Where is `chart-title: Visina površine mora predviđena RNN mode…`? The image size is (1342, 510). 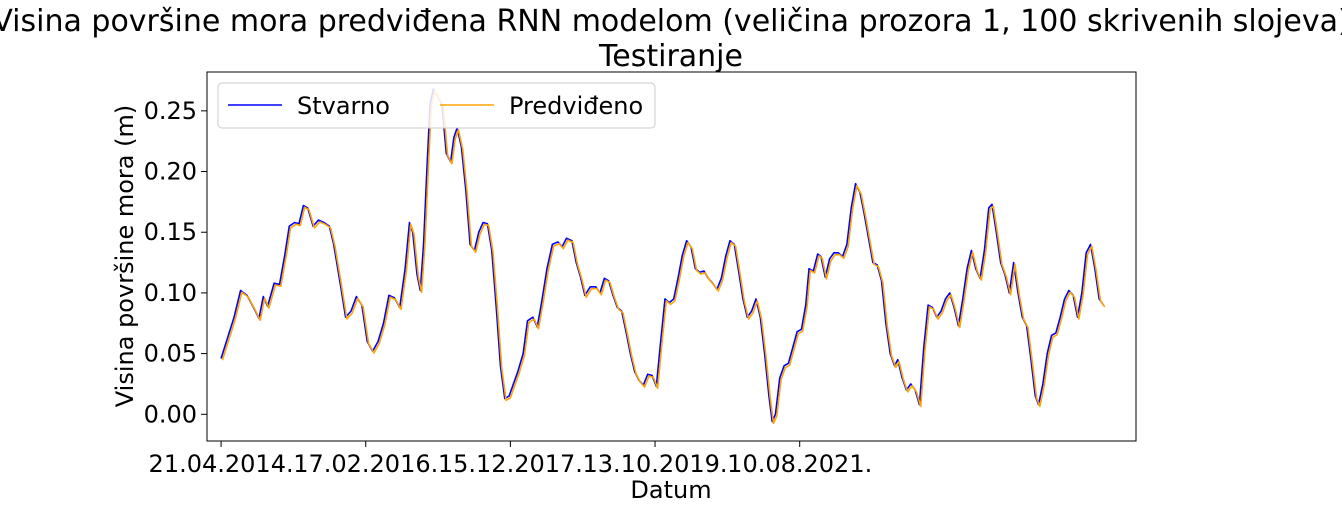
chart-title: Visina površine mora predviđena RNN mode… is located at coordinates (671, 21).